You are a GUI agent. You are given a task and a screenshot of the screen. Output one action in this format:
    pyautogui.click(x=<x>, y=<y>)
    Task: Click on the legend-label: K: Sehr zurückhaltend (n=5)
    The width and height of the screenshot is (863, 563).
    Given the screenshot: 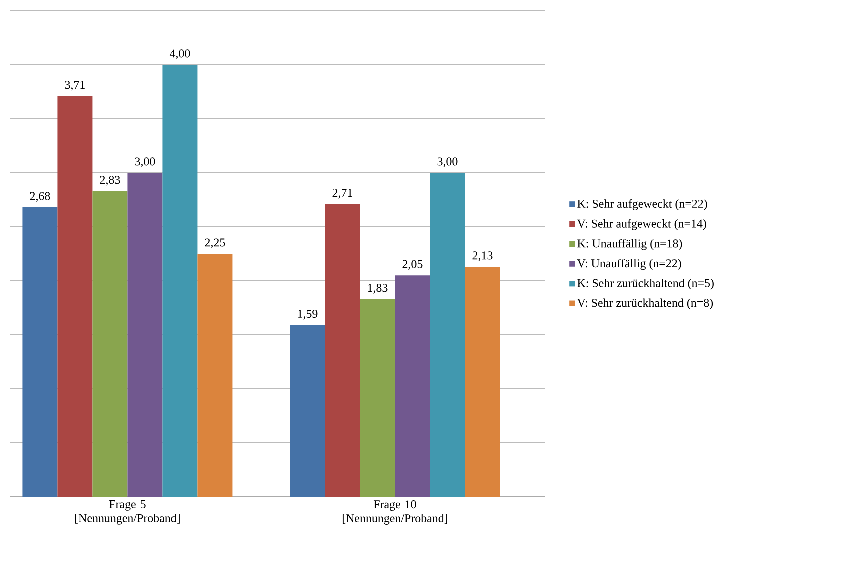 What is the action you would take?
    pyautogui.click(x=646, y=284)
    